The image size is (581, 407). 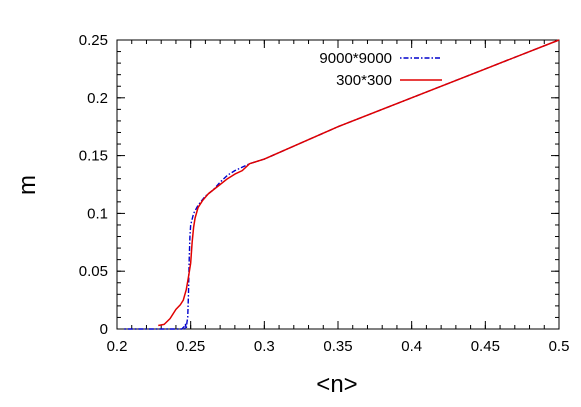 What do you see at coordinates (264, 346) in the screenshot?
I see `x-tick-label: 0.3` at bounding box center [264, 346].